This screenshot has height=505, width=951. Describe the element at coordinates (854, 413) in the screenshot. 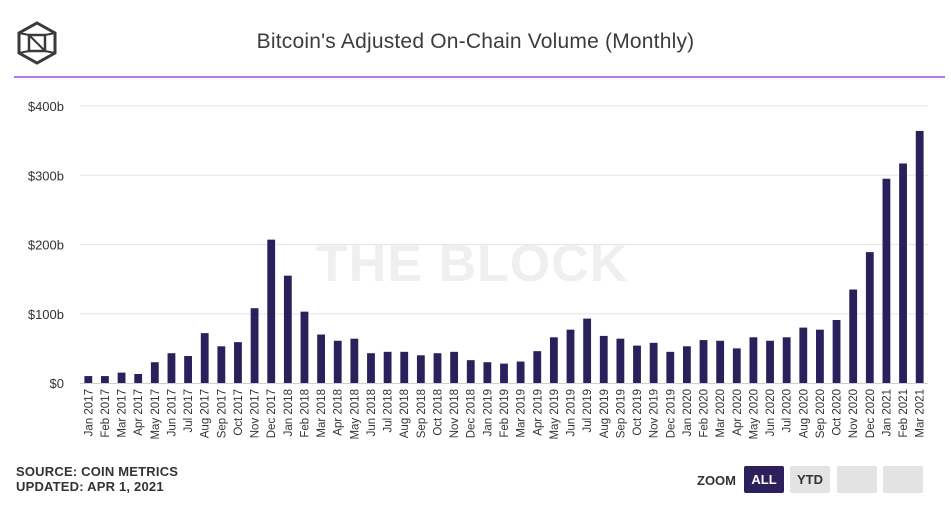

I see `x-tick-label: Nov 2020` at that location.